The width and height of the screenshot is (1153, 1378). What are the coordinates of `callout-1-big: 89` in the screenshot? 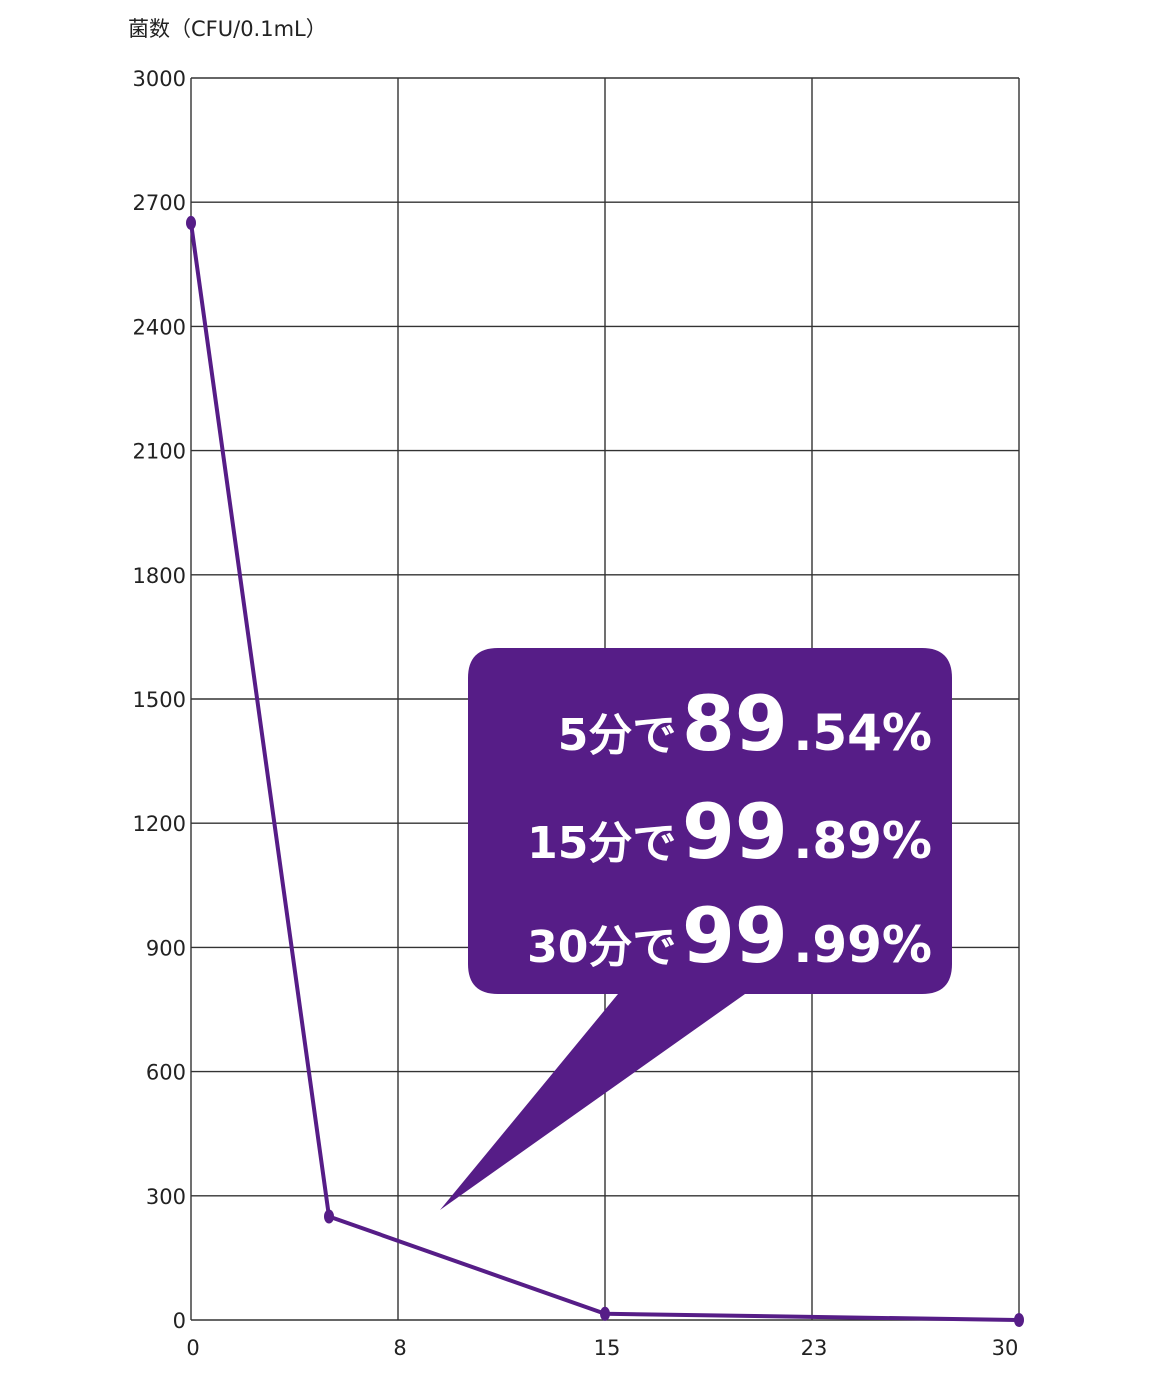 It's located at (735, 723).